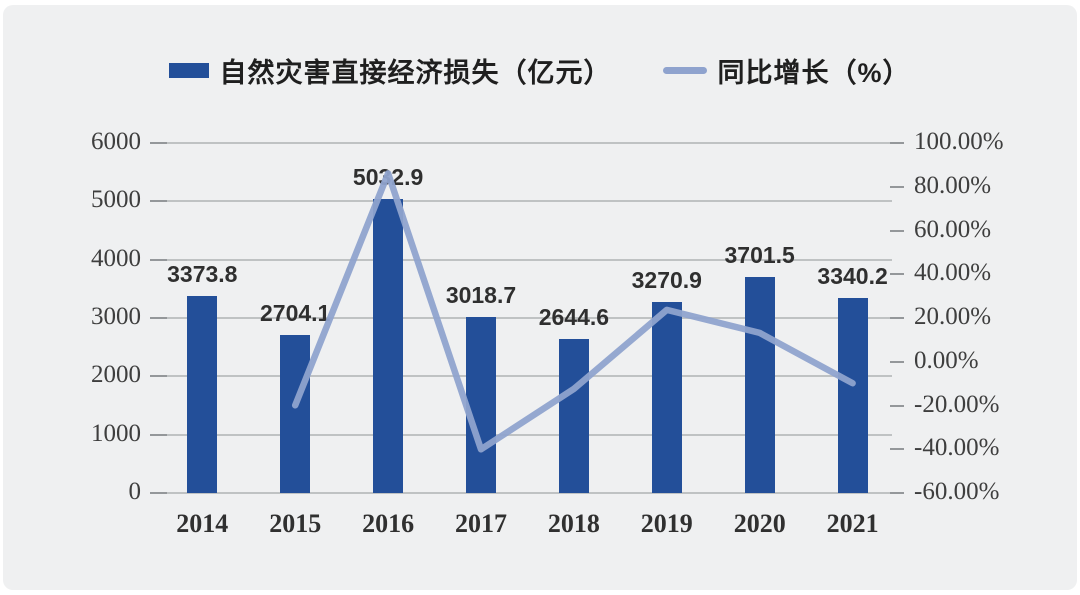 This screenshot has height=595, width=1080. I want to click on bar-2014, so click(202, 394).